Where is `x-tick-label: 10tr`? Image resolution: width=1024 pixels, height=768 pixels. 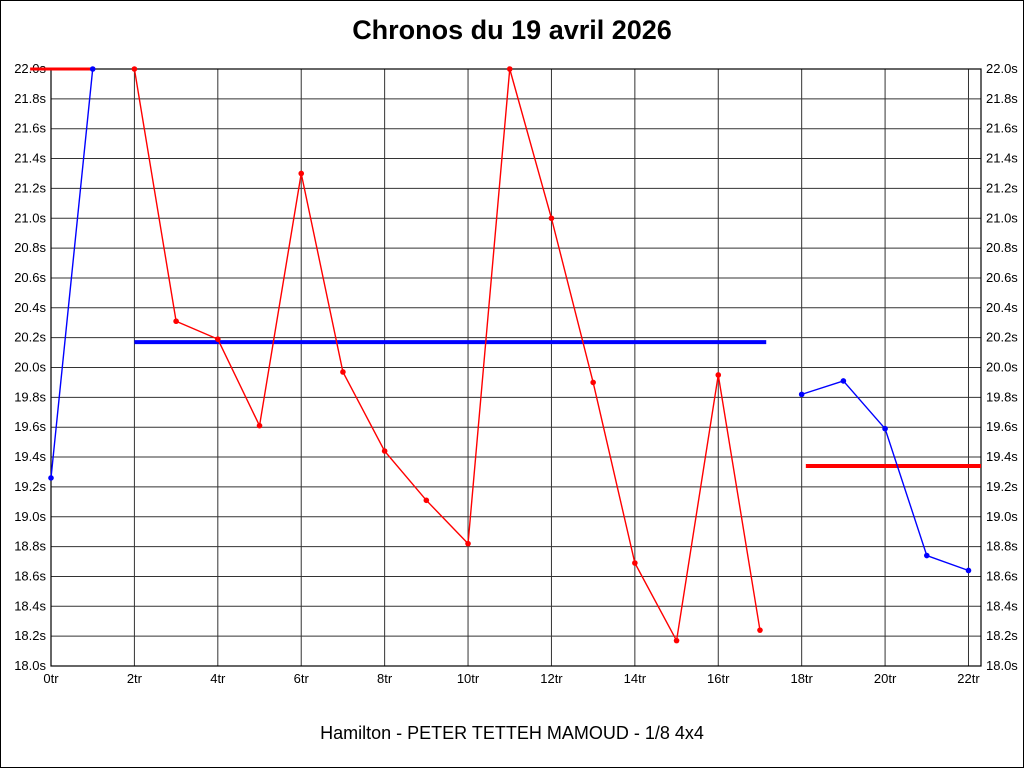 x-tick-label: 10tr is located at coordinates (468, 678).